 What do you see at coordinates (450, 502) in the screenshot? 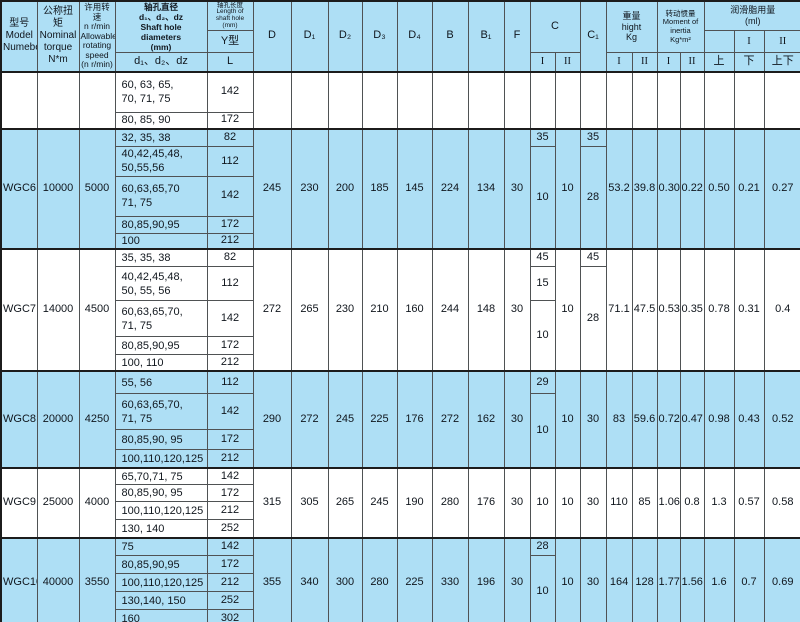
I see `dim-b-cell: 280` at bounding box center [450, 502].